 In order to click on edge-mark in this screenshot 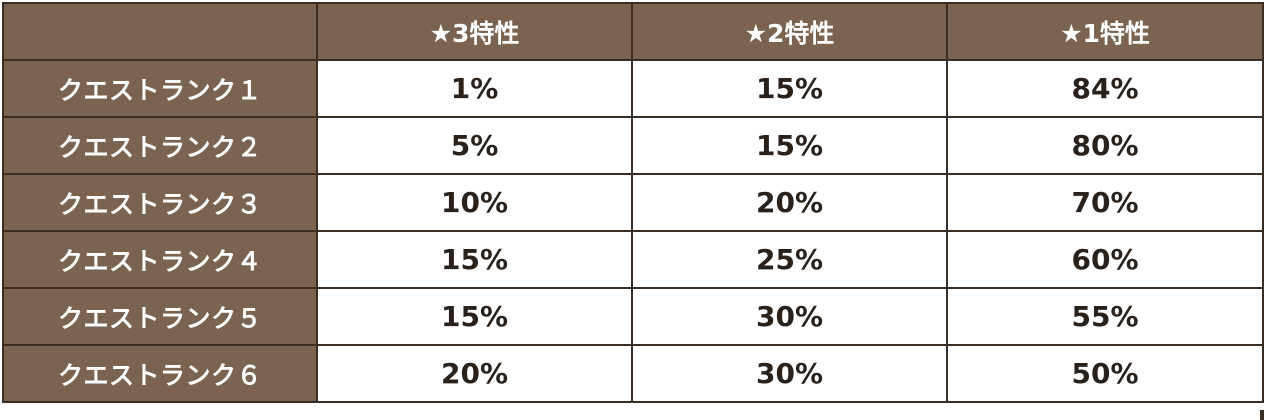, I will do `click(1262, 415)`.